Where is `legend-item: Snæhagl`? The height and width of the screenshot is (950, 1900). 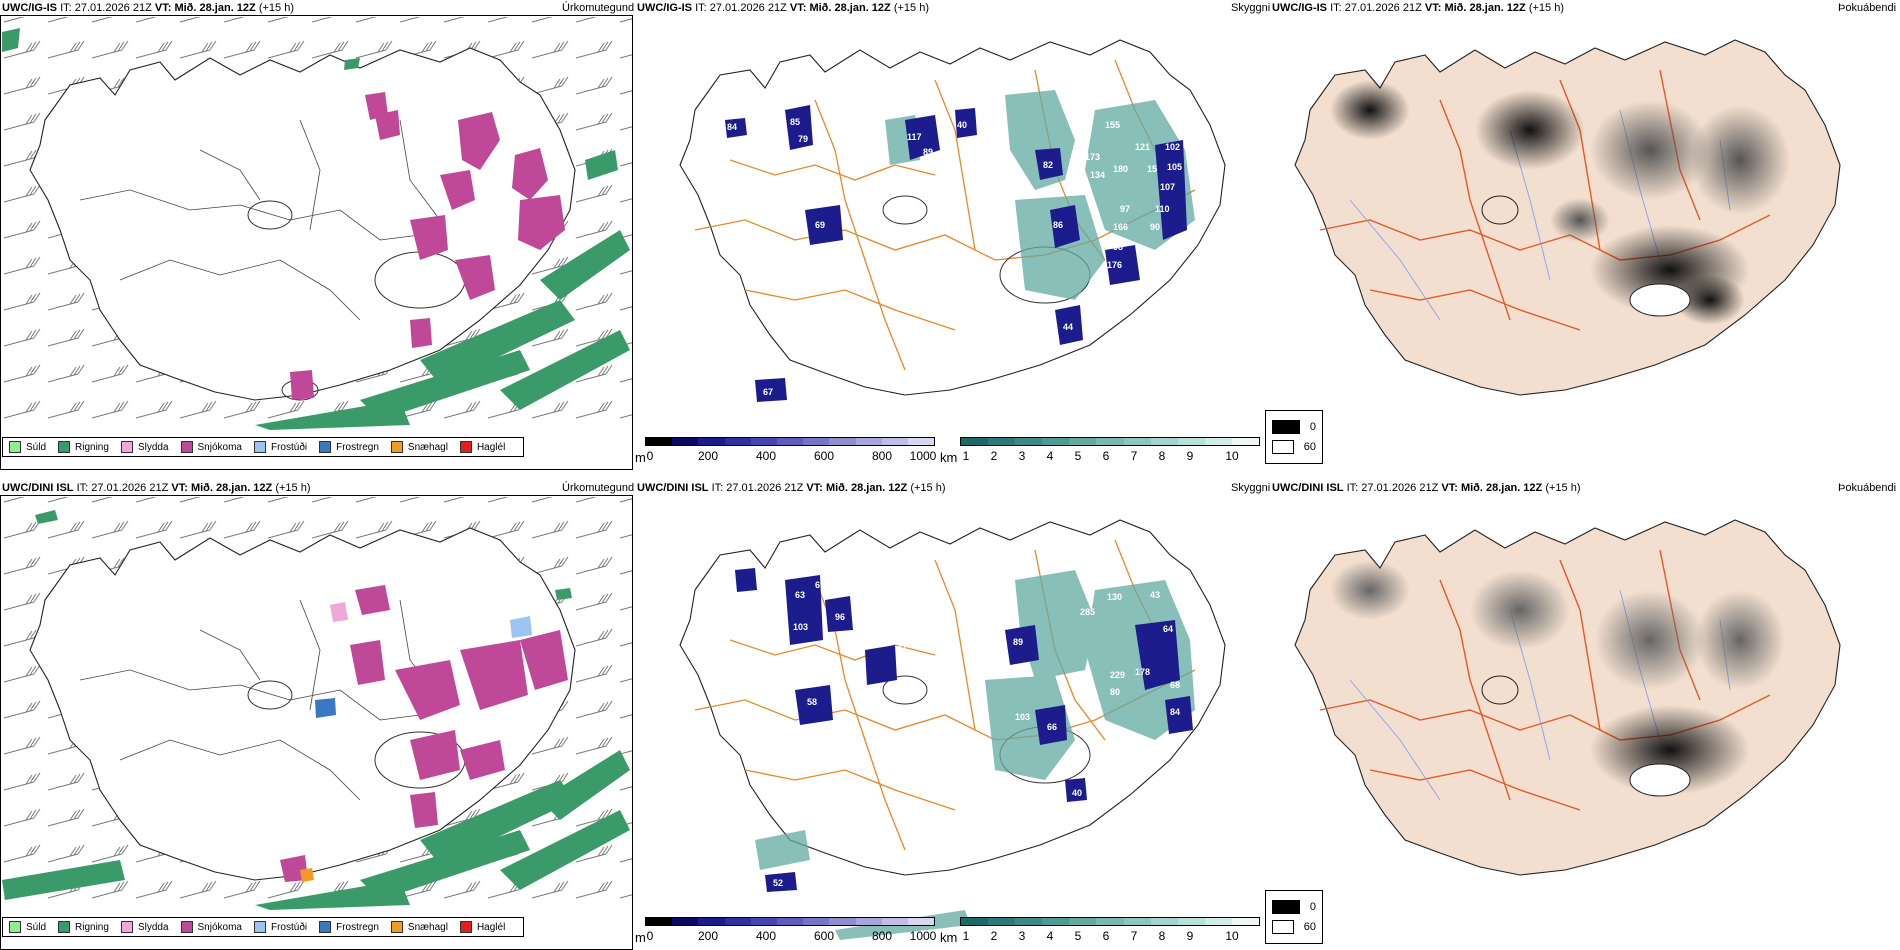 legend-item: Snæhagl is located at coordinates (419, 927).